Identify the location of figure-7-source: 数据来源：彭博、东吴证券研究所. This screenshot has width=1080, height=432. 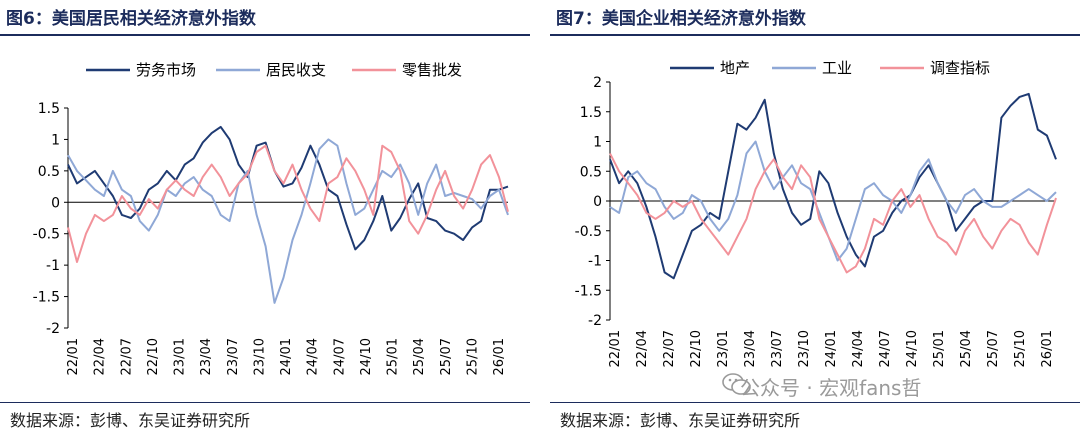
(680, 420).